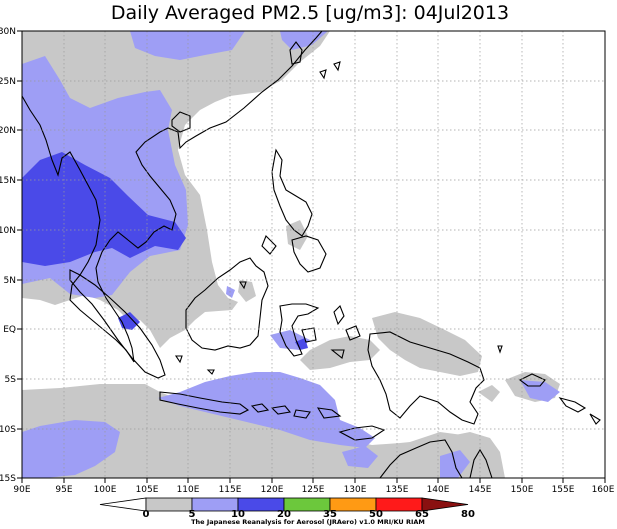 The height and width of the screenshot is (529, 617). What do you see at coordinates (8, 255) in the screenshot?
I see `y-axis-labels: 30N 25N 20N 15N 10N 5N EQ 5S 10S 15S` at bounding box center [8, 255].